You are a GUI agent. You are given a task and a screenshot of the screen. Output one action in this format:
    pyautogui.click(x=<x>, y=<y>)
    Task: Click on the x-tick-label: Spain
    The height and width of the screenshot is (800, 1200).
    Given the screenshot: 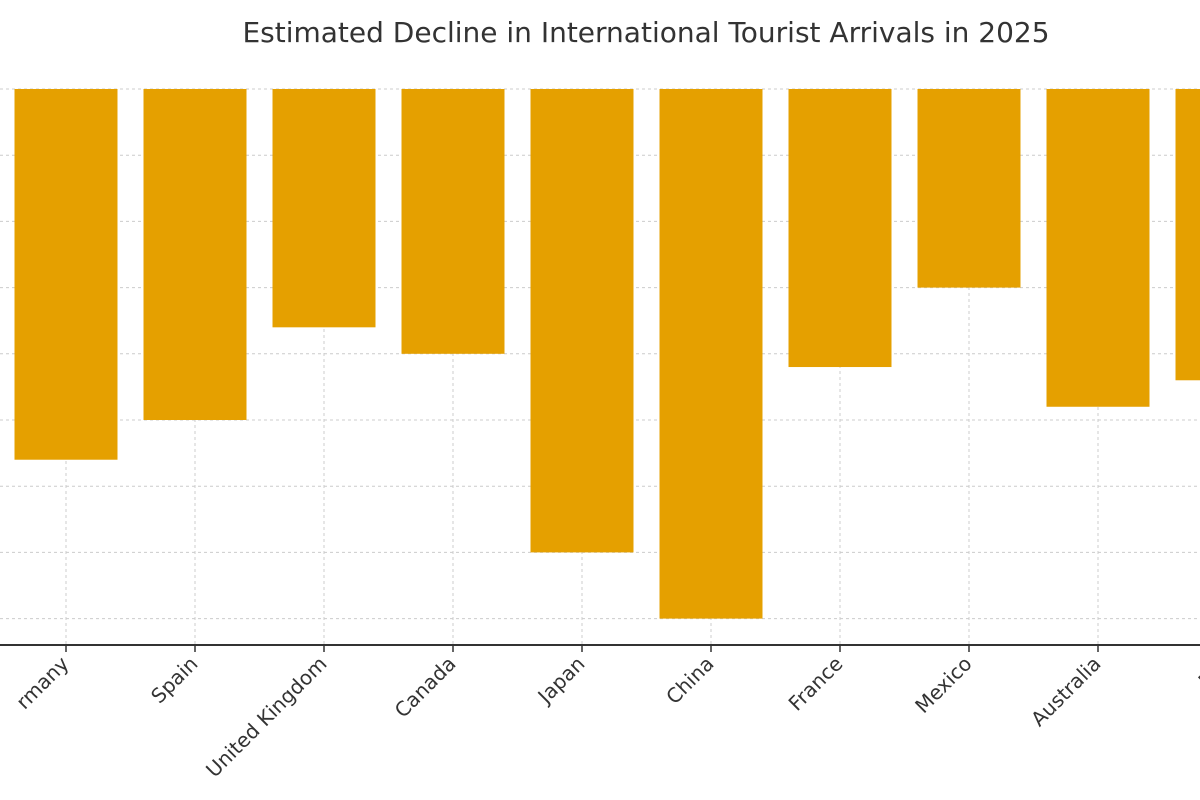 What is the action you would take?
    pyautogui.click(x=174, y=680)
    